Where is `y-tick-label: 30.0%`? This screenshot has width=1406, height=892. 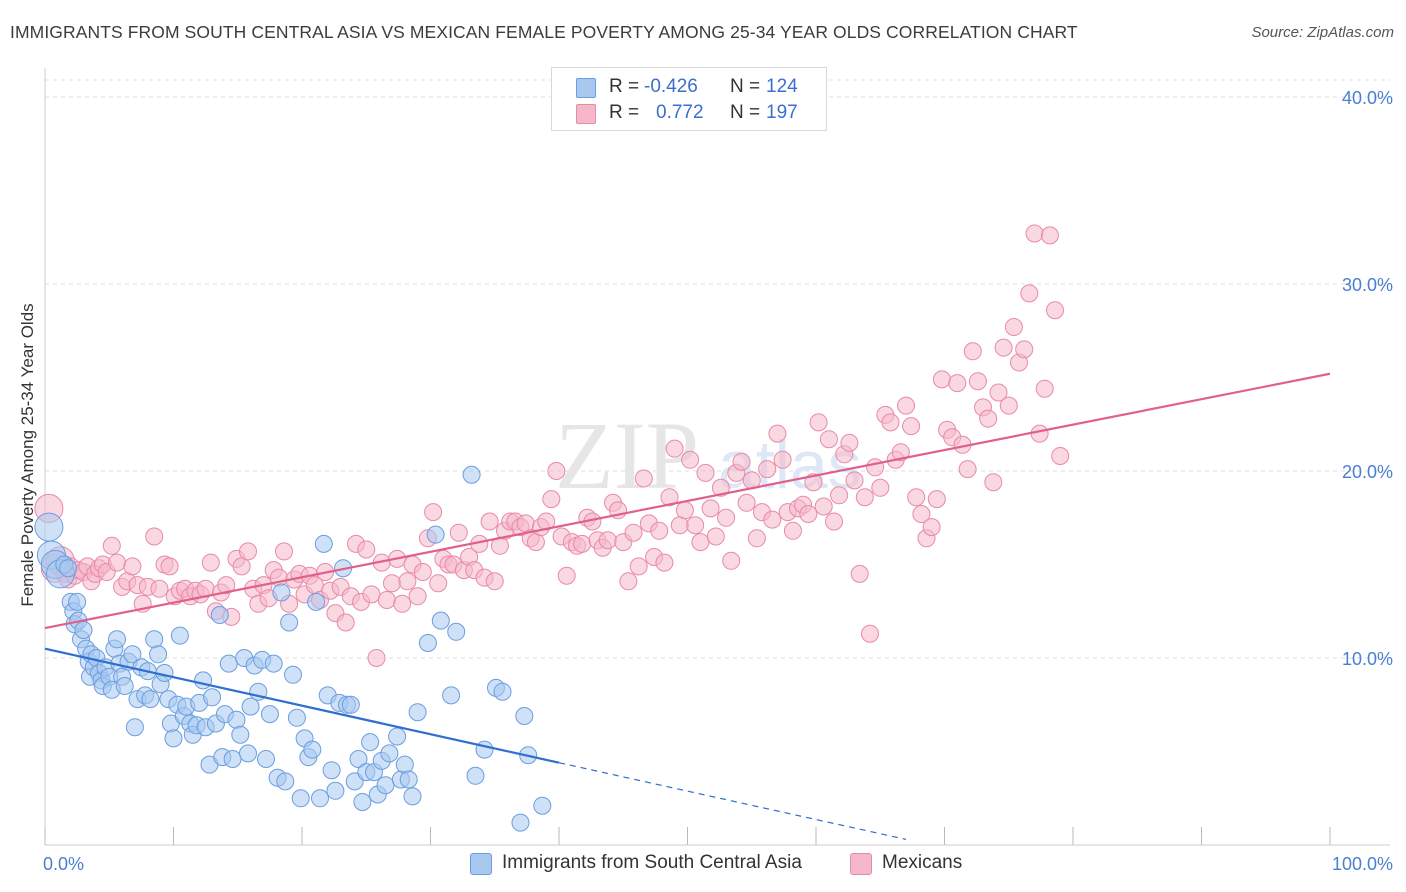 y-tick-label: 30.0% is located at coordinates (1367, 285).